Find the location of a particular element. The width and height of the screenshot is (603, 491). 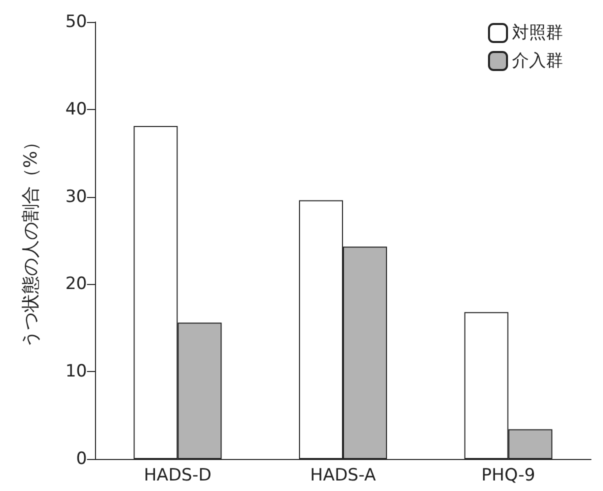

y-tick-label: 50 is located at coordinates (76, 22).